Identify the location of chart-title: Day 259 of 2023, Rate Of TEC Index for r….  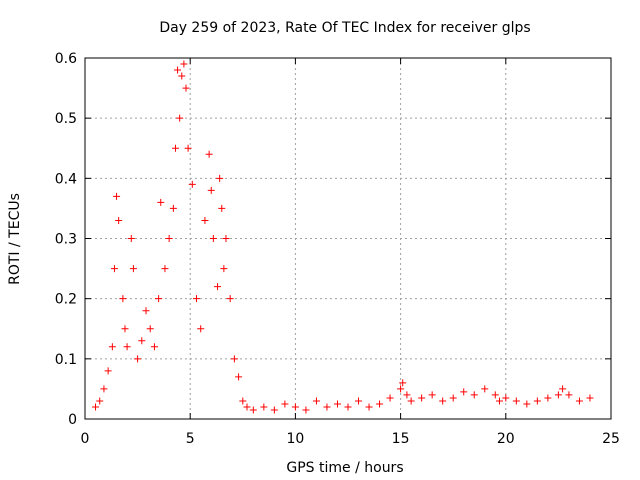
(344, 28).